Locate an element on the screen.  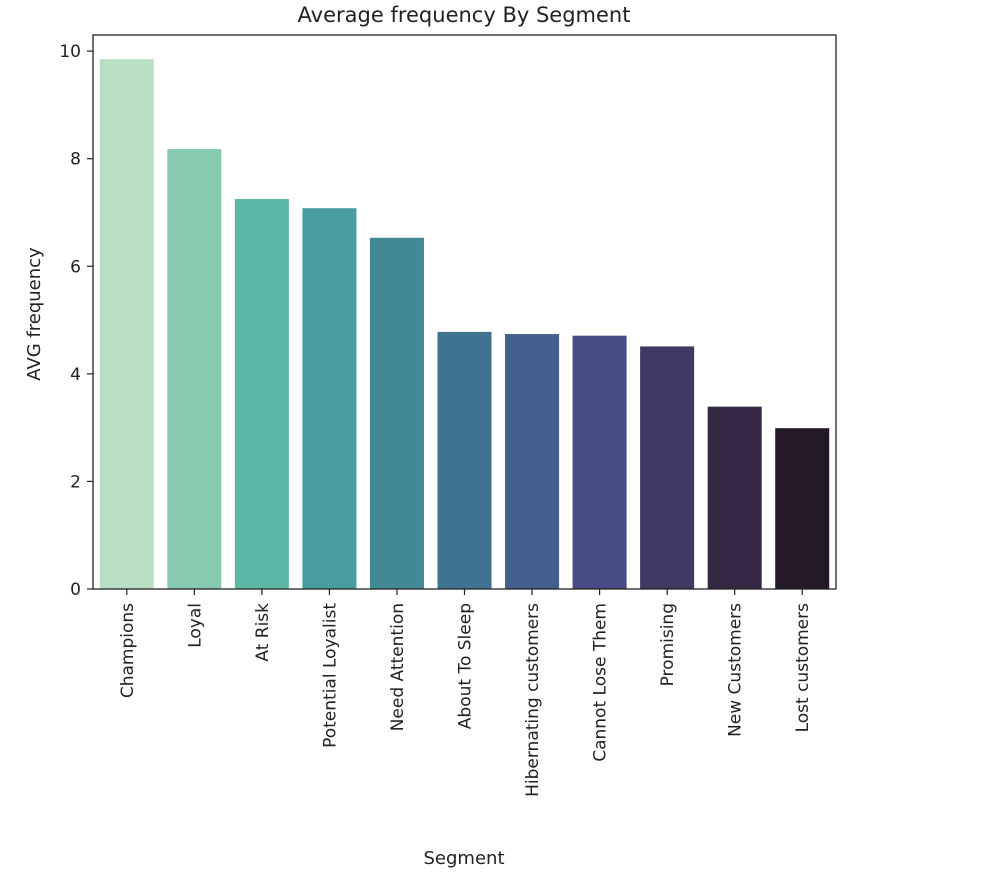
bar-loyal is located at coordinates (194, 369).